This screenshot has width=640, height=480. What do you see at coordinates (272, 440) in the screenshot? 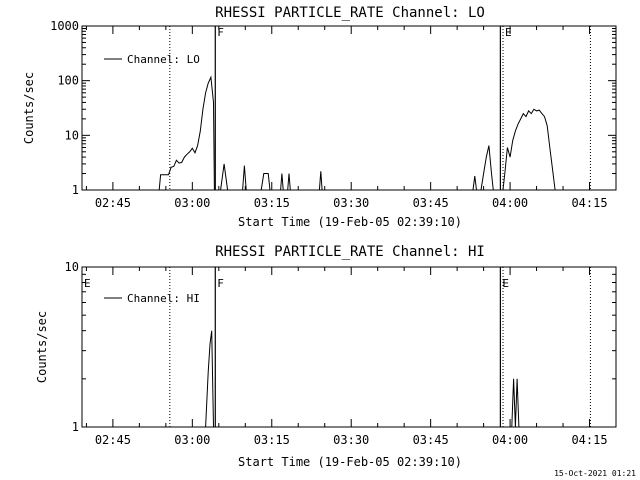
I see `hi-x-tick-label: 03:15` at bounding box center [272, 440].